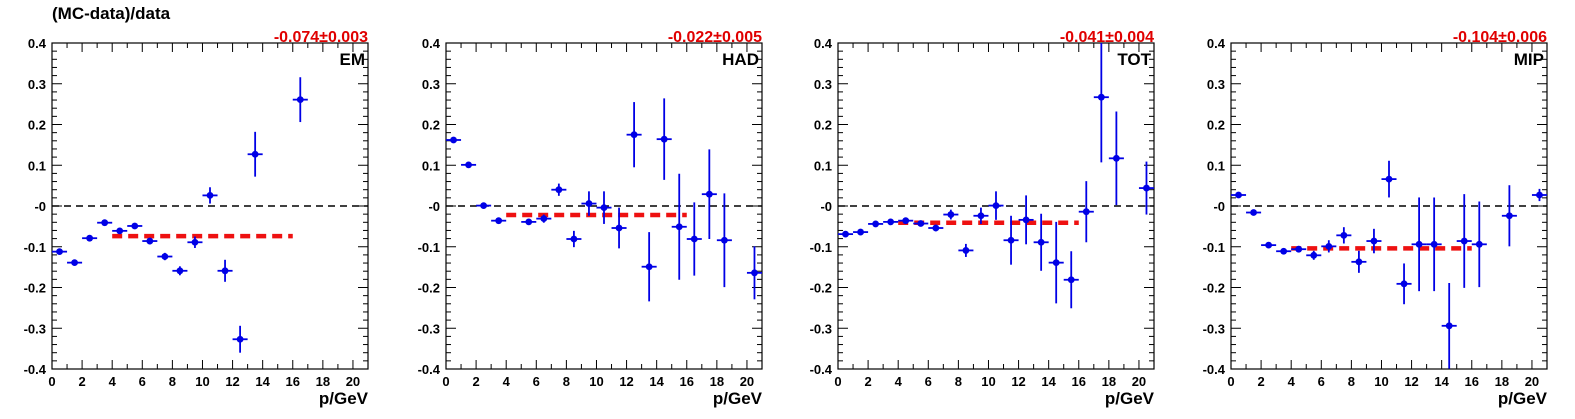 The width and height of the screenshot is (1575, 419). Describe the element at coordinates (321, 37) in the screenshot. I see `fit-result-label: -0.074±0.003` at that location.